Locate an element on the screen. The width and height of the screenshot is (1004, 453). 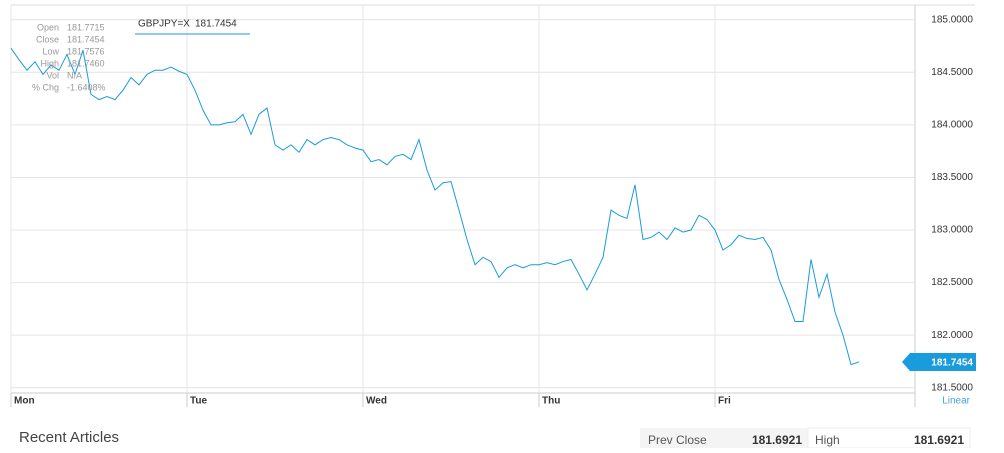
info-label: Vol is located at coordinates (52, 75).